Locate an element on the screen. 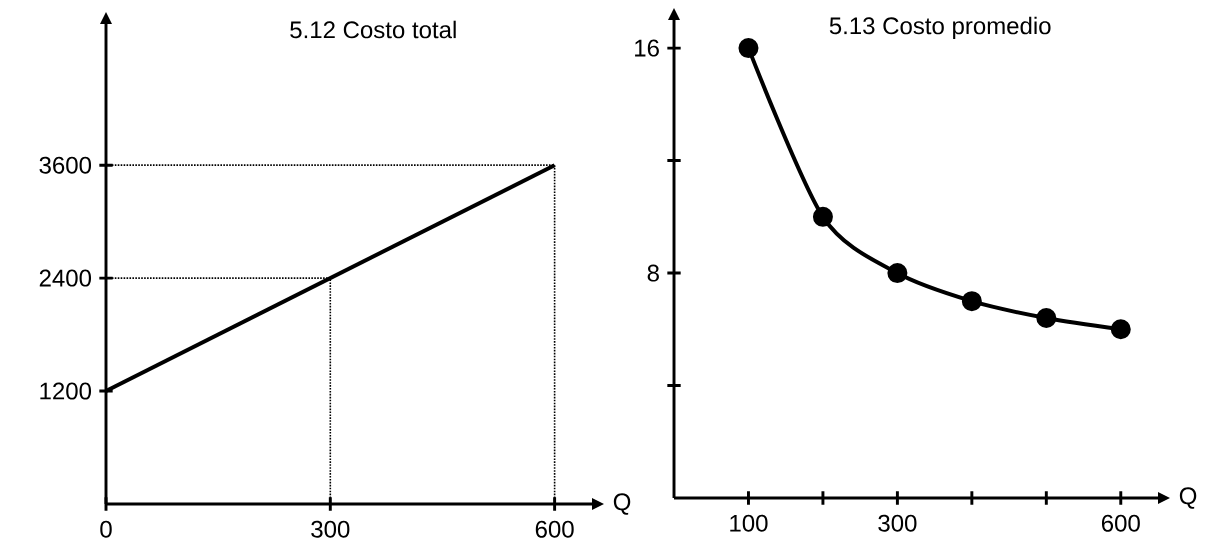 The height and width of the screenshot is (553, 1205). chart-title: 5.12 Costo total is located at coordinates (373, 29).